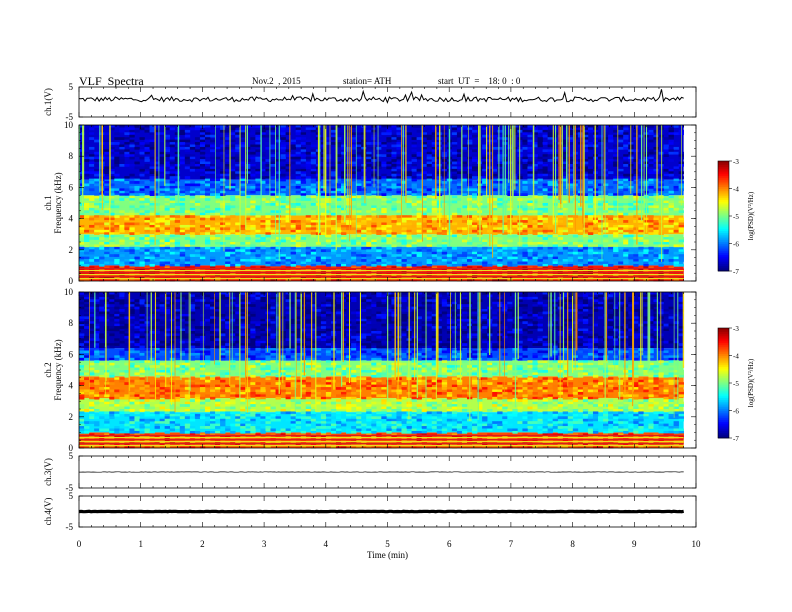  I want to click on ch1-spectrogram-colorbar-segment, so click(723, 202).